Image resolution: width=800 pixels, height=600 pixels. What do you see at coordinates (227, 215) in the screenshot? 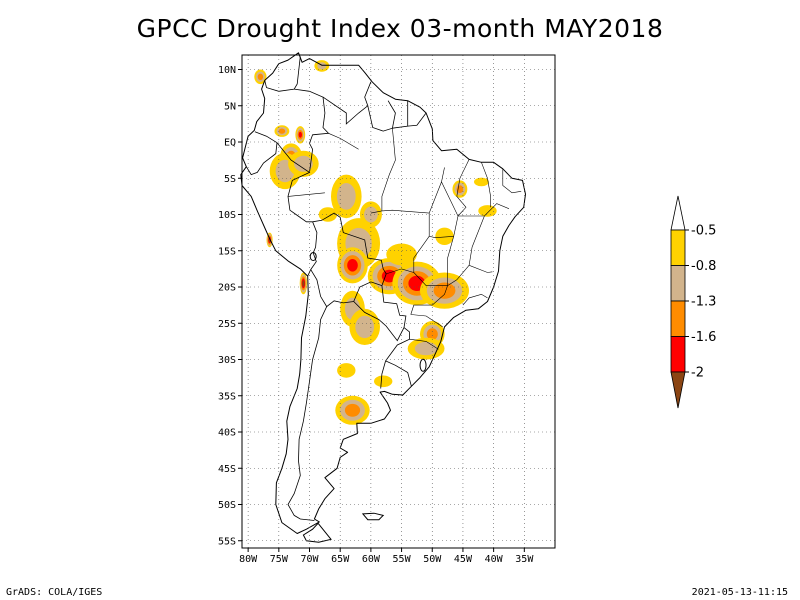
I see `lat-tick-label: 10S` at bounding box center [227, 215].